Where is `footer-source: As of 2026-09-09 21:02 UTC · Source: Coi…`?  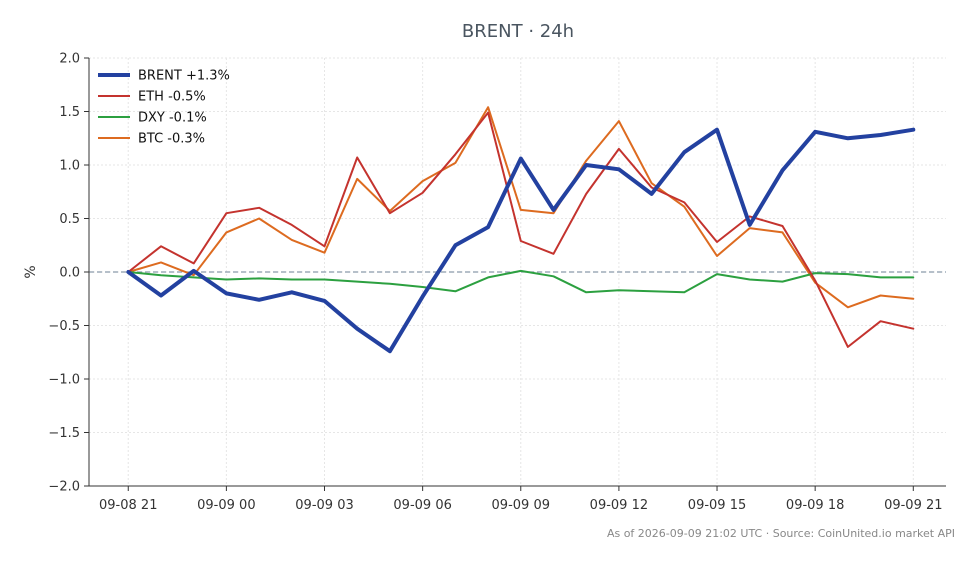 footer-source: As of 2026-09-09 21:02 UTC · Source: Coi… is located at coordinates (781, 533).